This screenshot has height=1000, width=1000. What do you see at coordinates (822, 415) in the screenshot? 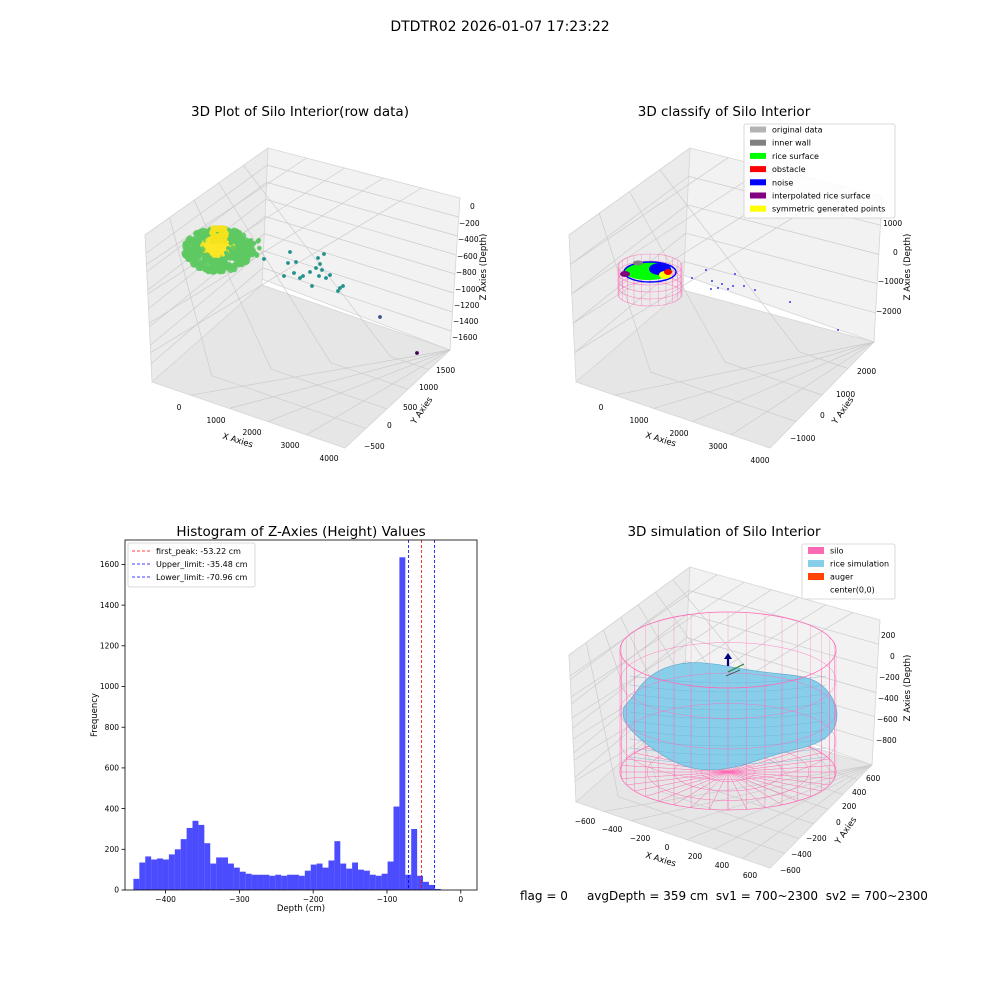
I see `classify-y-tick: 0` at bounding box center [822, 415].